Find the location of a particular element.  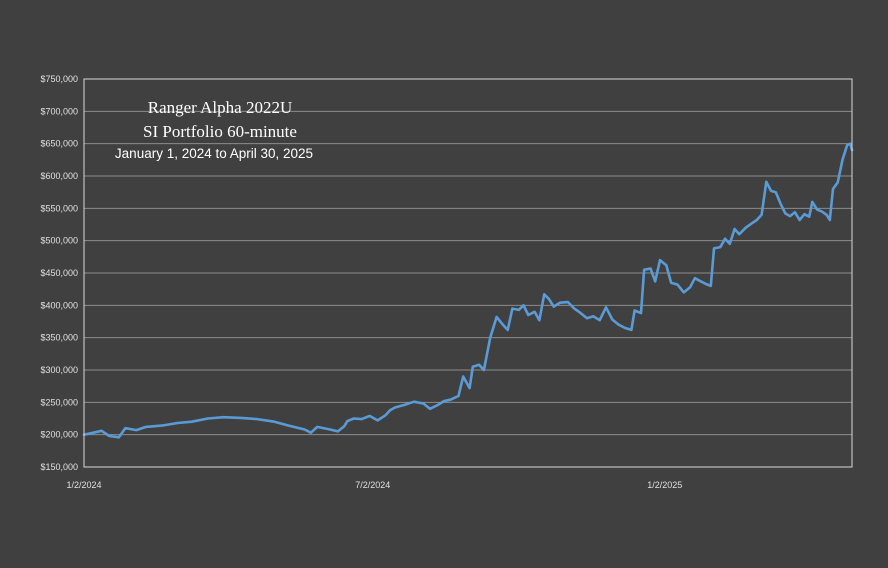

y-tick-label: $150,000 is located at coordinates (59, 467).